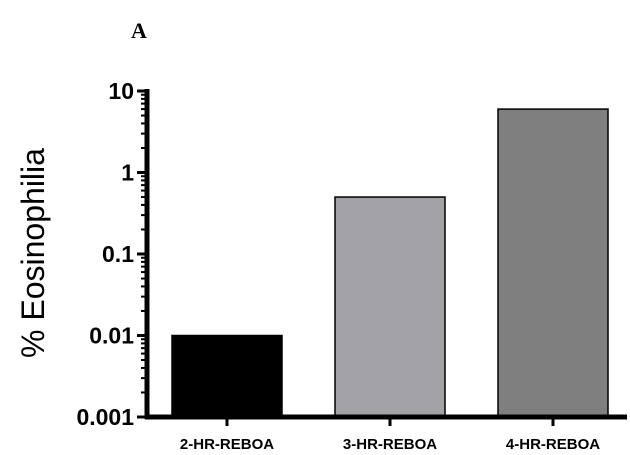 Image resolution: width=630 pixels, height=455 pixels. I want to click on x-tick-label: 4-HR-REBOA, so click(553, 444).